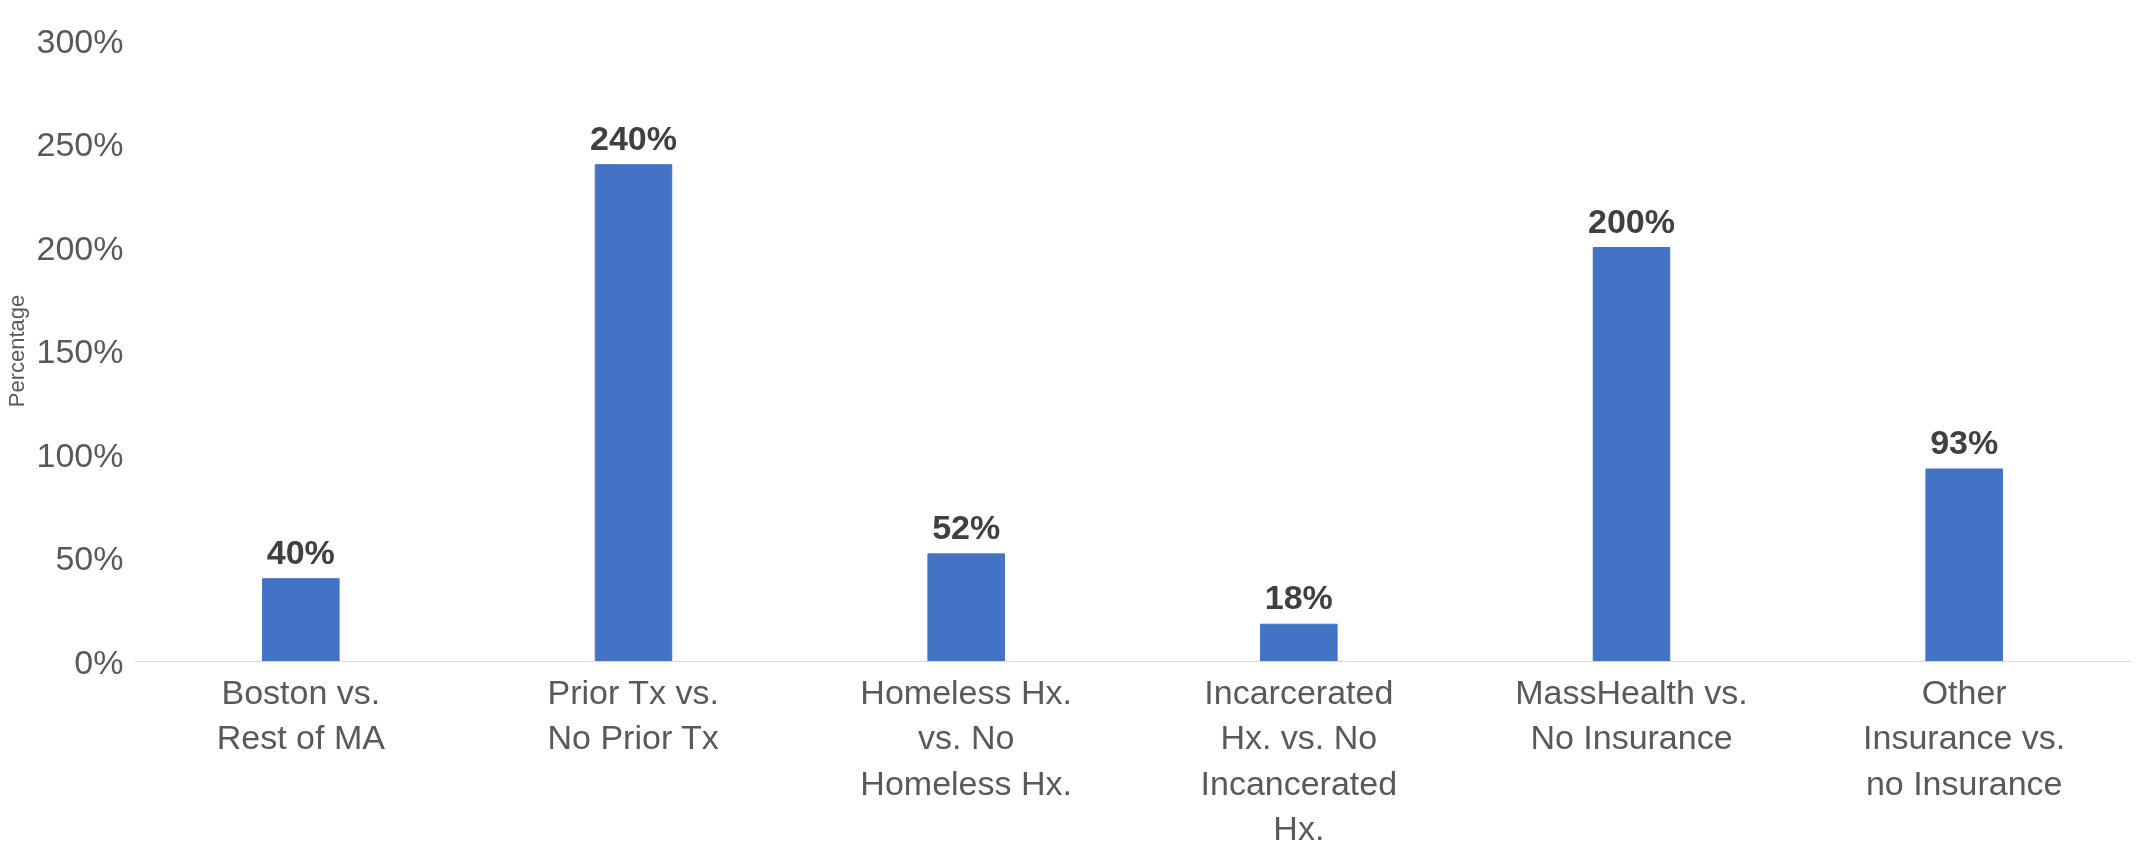  I want to click on x-tick-label: MassHealth vs. No Insurance, so click(1631, 714).